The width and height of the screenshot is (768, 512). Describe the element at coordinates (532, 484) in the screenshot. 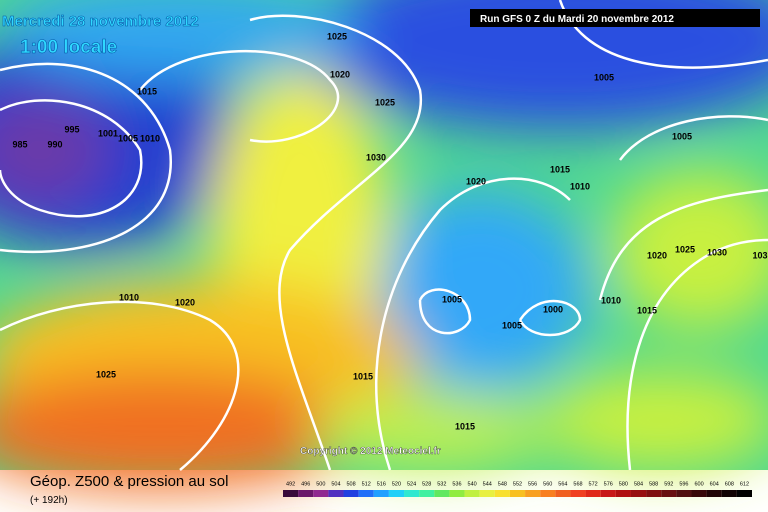

I see `scale-label: 556` at that location.